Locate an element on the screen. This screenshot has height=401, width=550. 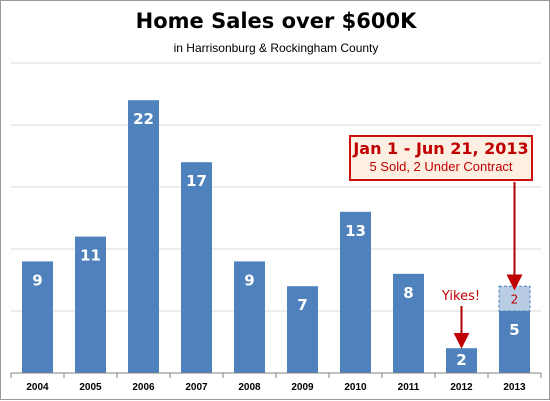
callout-title: Jan 1 - Jun 21, 2013 is located at coordinates (441, 148).